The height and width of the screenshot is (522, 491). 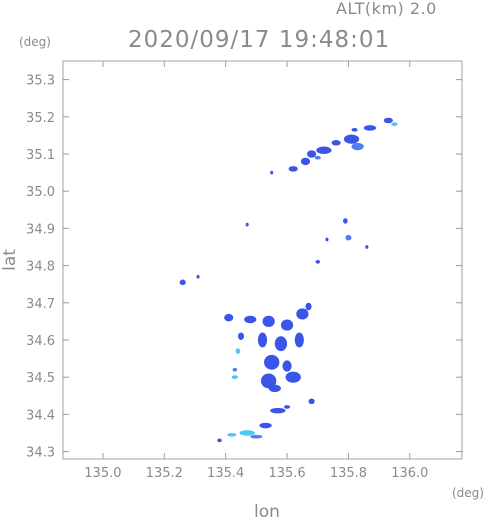 What do you see at coordinates (35, 42) in the screenshot?
I see `y-axis-unit: (deg)` at bounding box center [35, 42].